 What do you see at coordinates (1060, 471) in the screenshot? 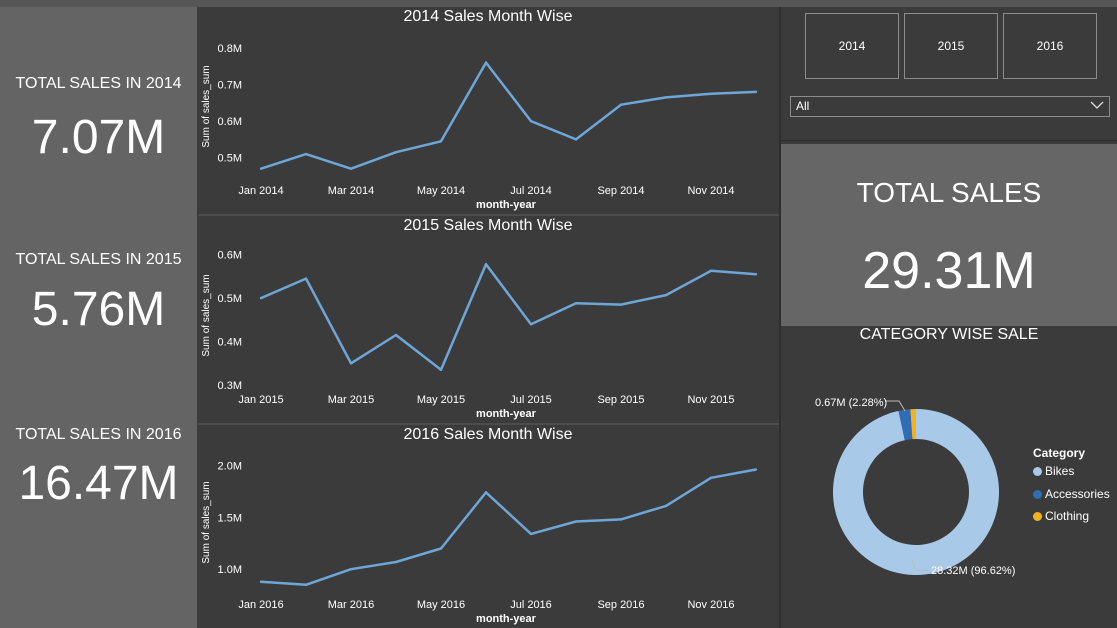
I see `legend-label-bikes: Bikes` at bounding box center [1060, 471].